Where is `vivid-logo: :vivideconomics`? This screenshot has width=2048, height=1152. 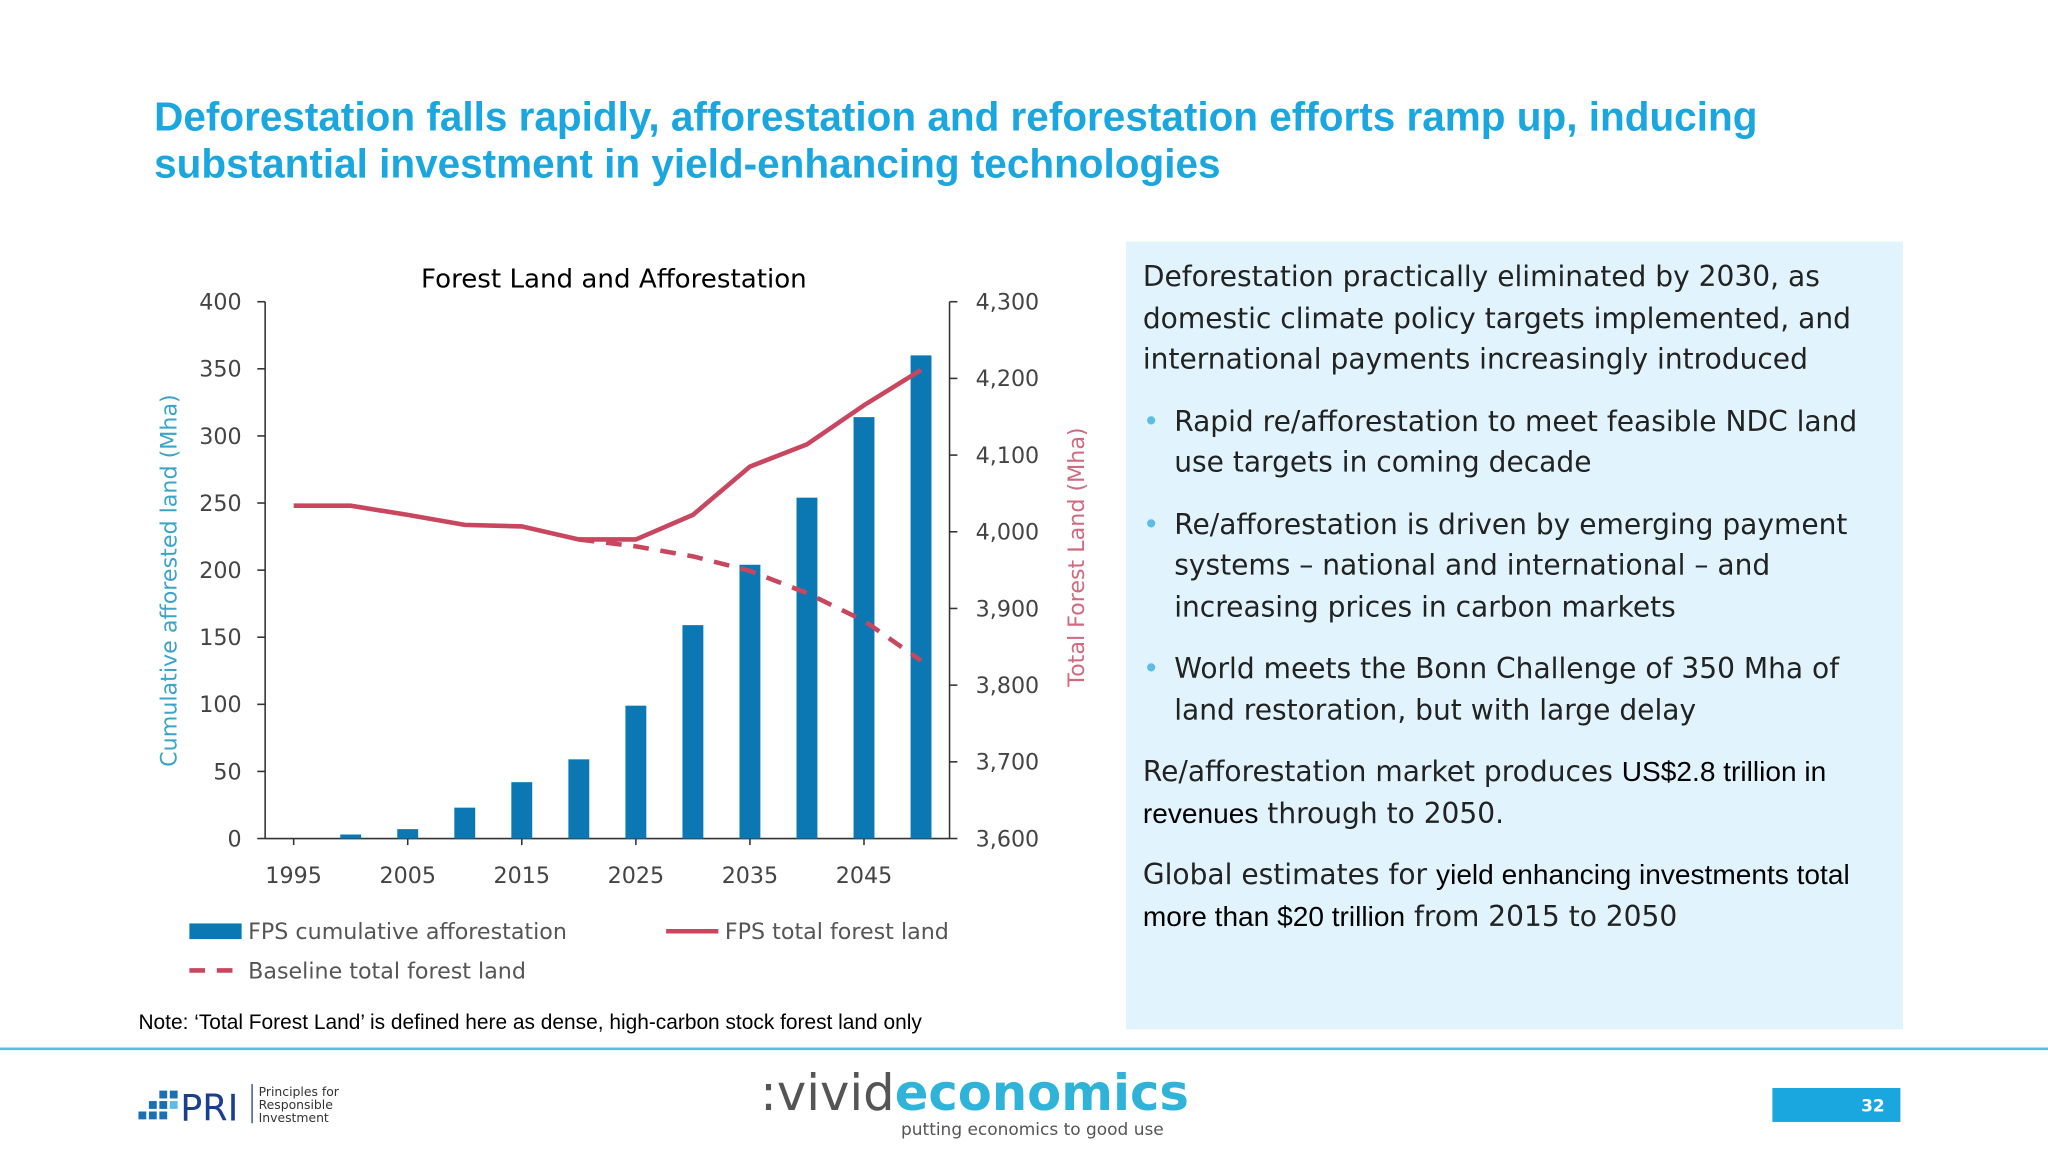 vivid-logo: :vivideconomics is located at coordinates (974, 1093).